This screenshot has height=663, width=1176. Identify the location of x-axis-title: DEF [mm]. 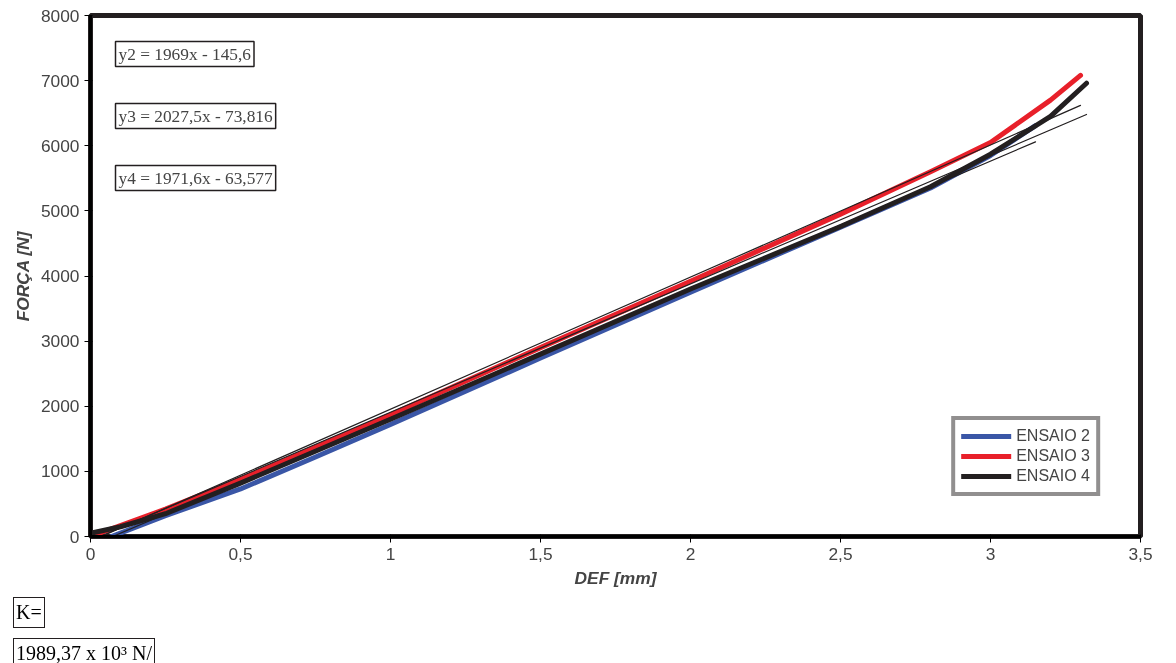
(616, 577).